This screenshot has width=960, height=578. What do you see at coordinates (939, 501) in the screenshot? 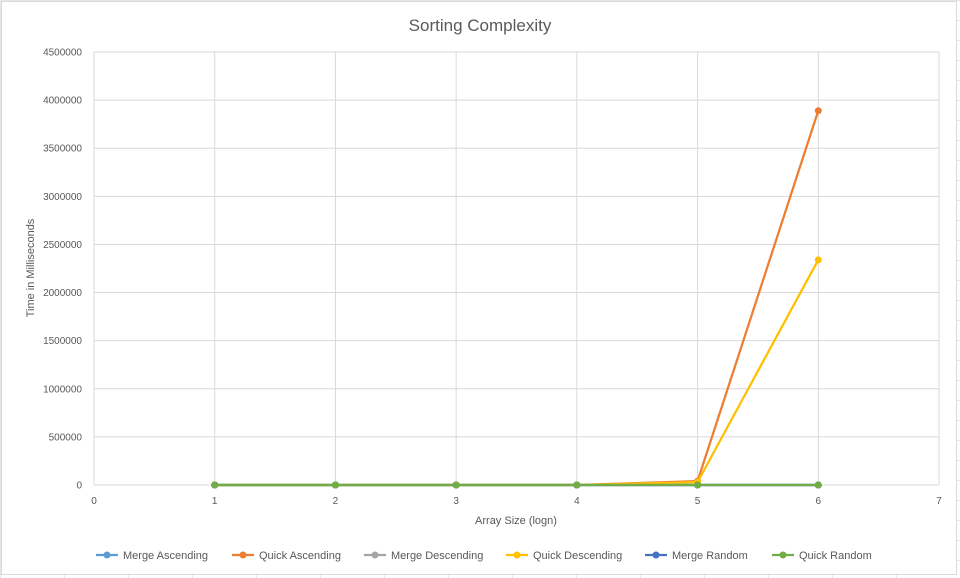
I see `x-tick-label: 7` at bounding box center [939, 501].